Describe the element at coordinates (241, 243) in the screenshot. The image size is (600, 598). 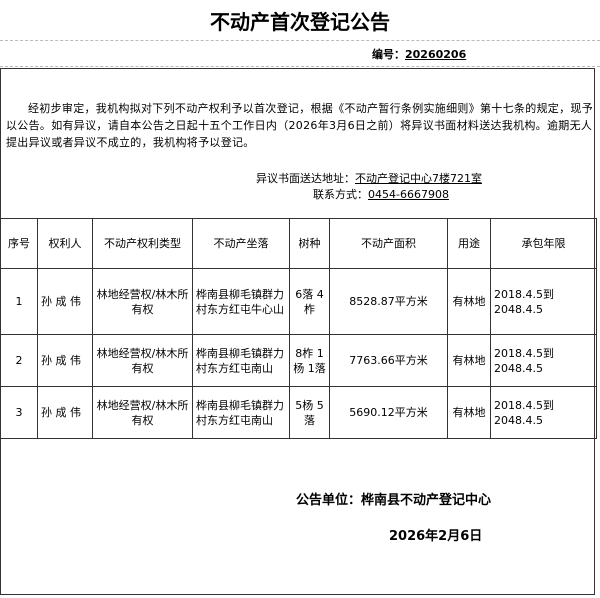
I see `header-cell: 不动产坐落` at that location.